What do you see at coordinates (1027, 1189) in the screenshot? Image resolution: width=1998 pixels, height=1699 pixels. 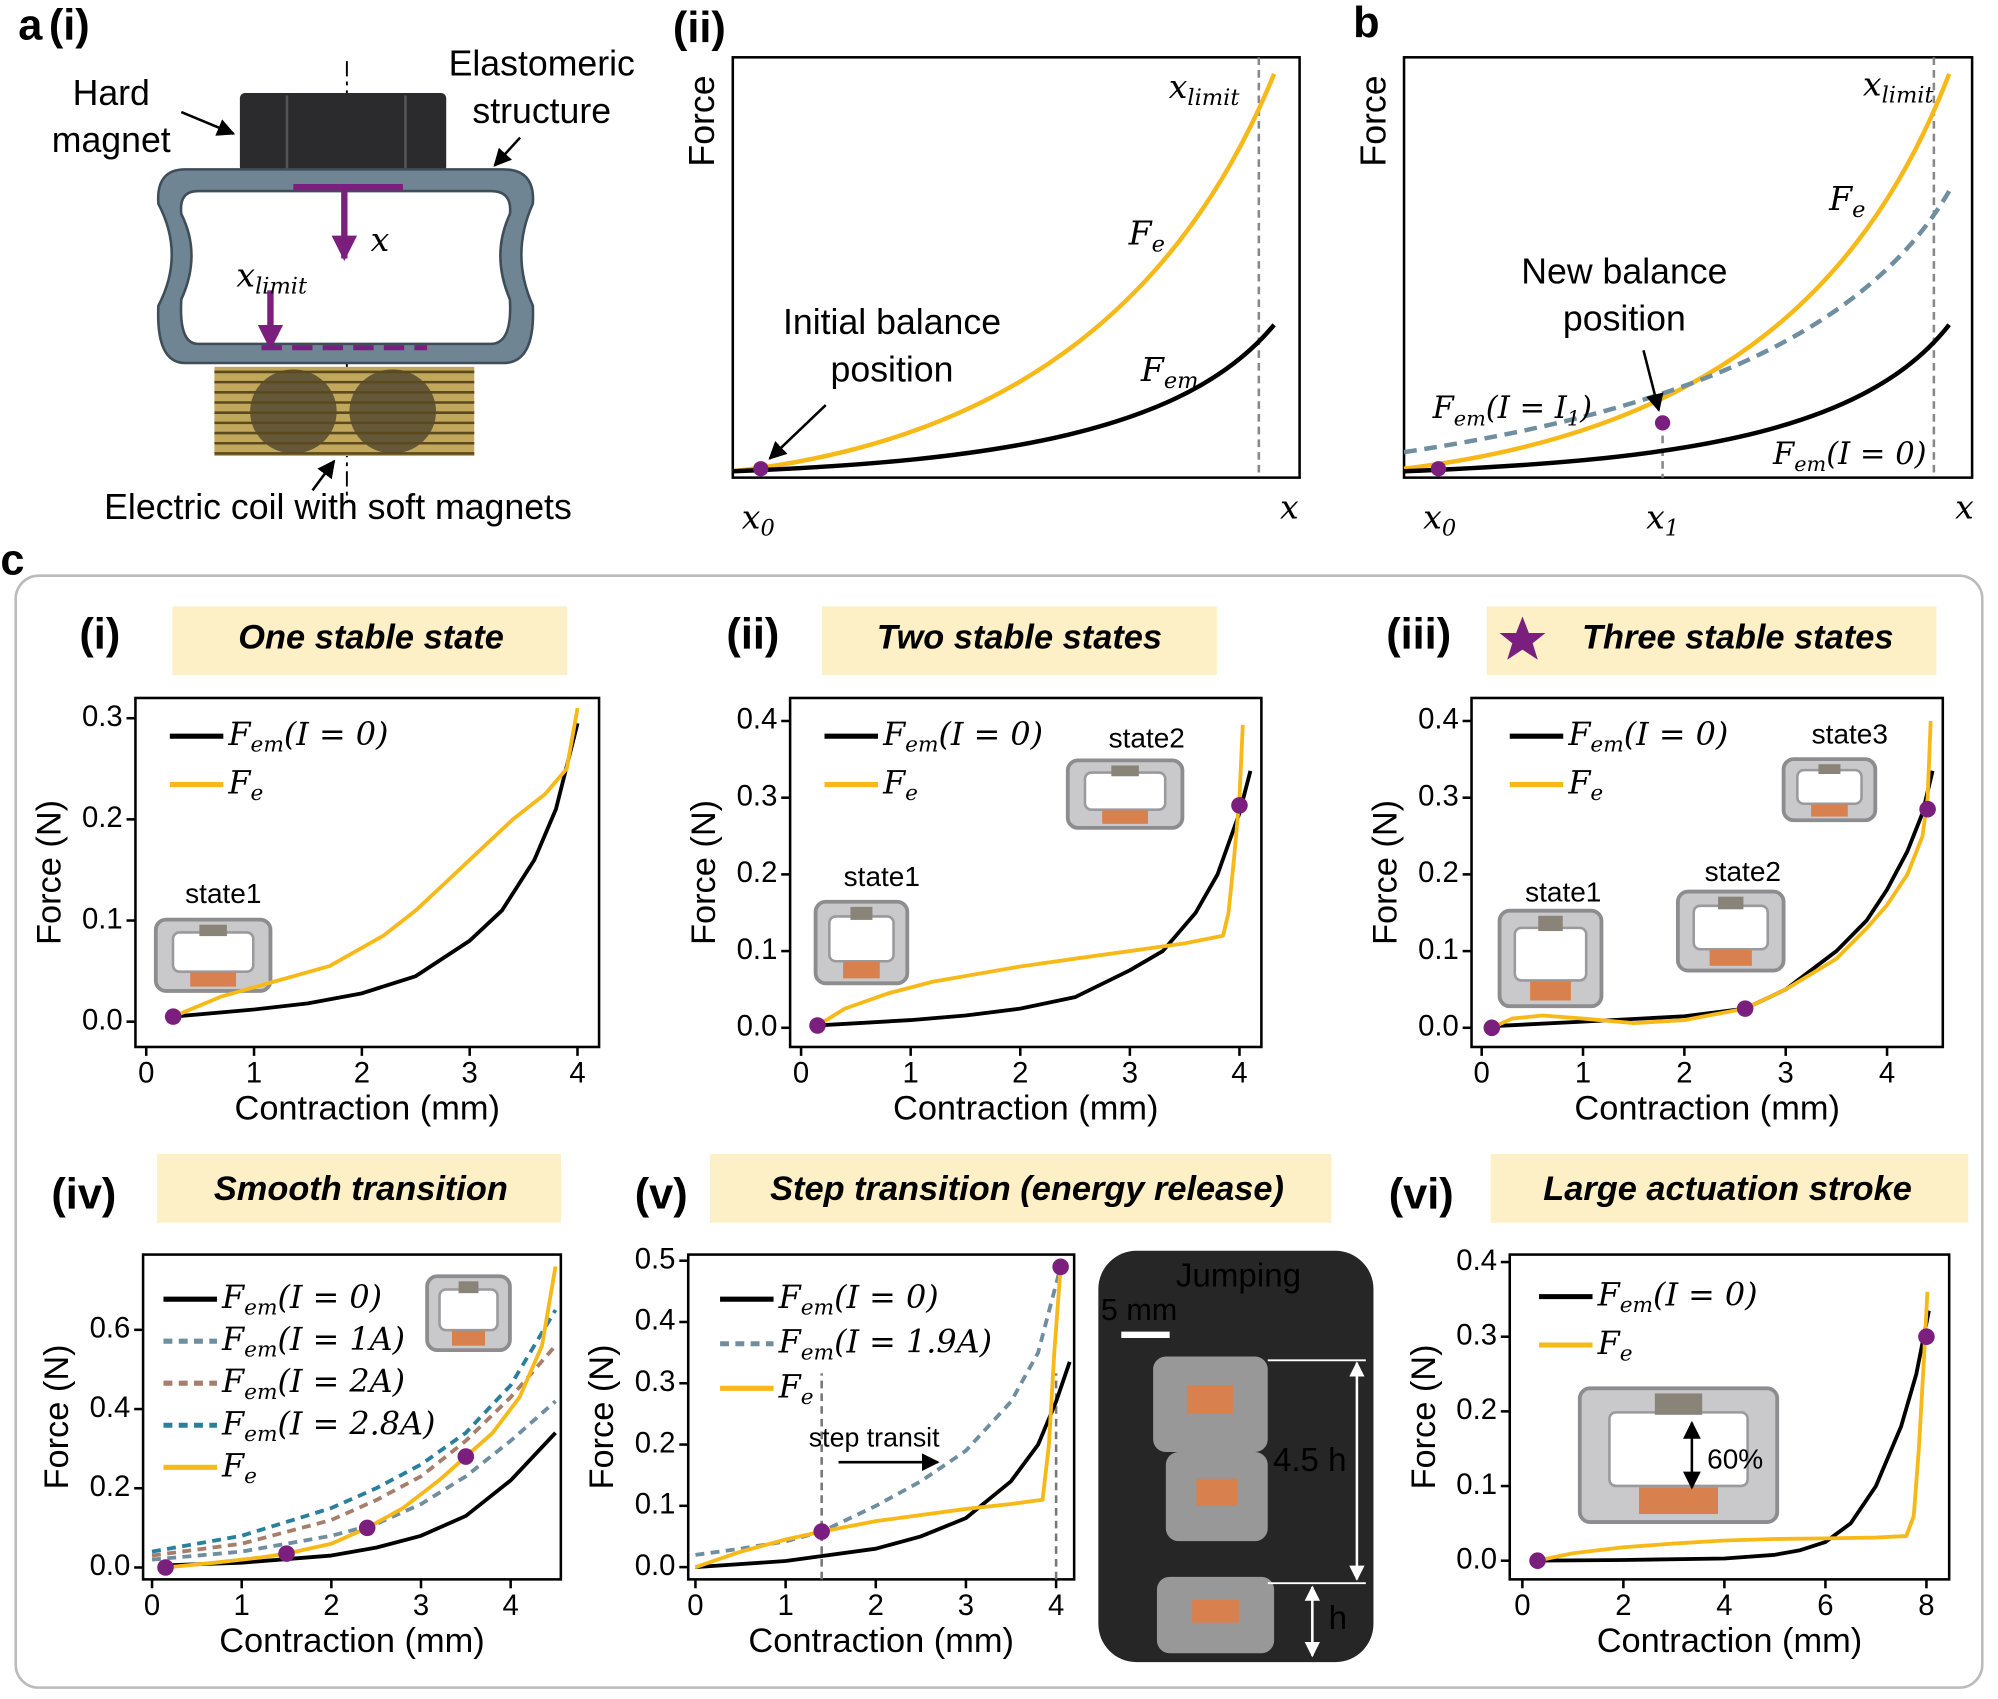 I see `chart-title: Step transition (energy release)` at bounding box center [1027, 1189].